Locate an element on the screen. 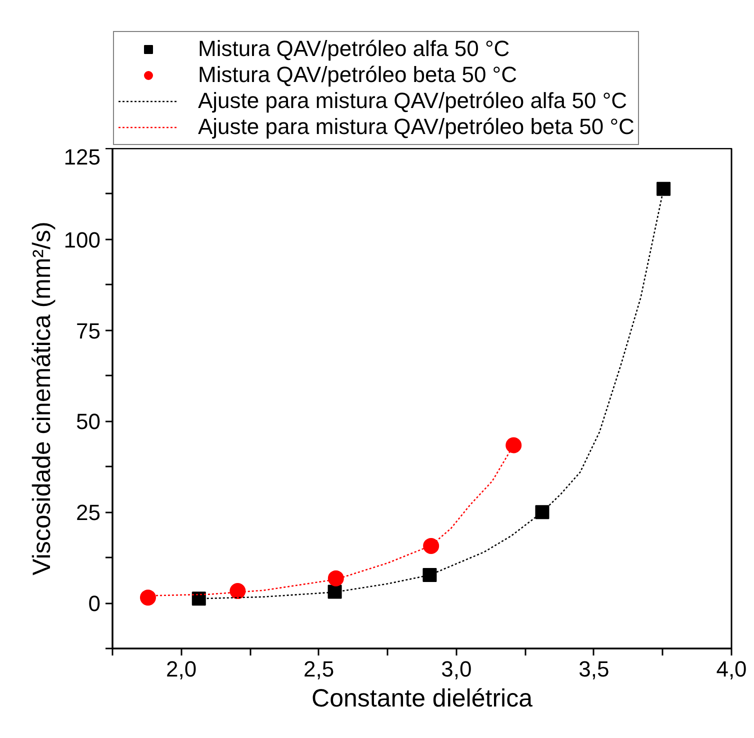 The height and width of the screenshot is (738, 754). legend-label: Mistura QAV/petróleo alfa 50 °C is located at coordinates (354, 49).